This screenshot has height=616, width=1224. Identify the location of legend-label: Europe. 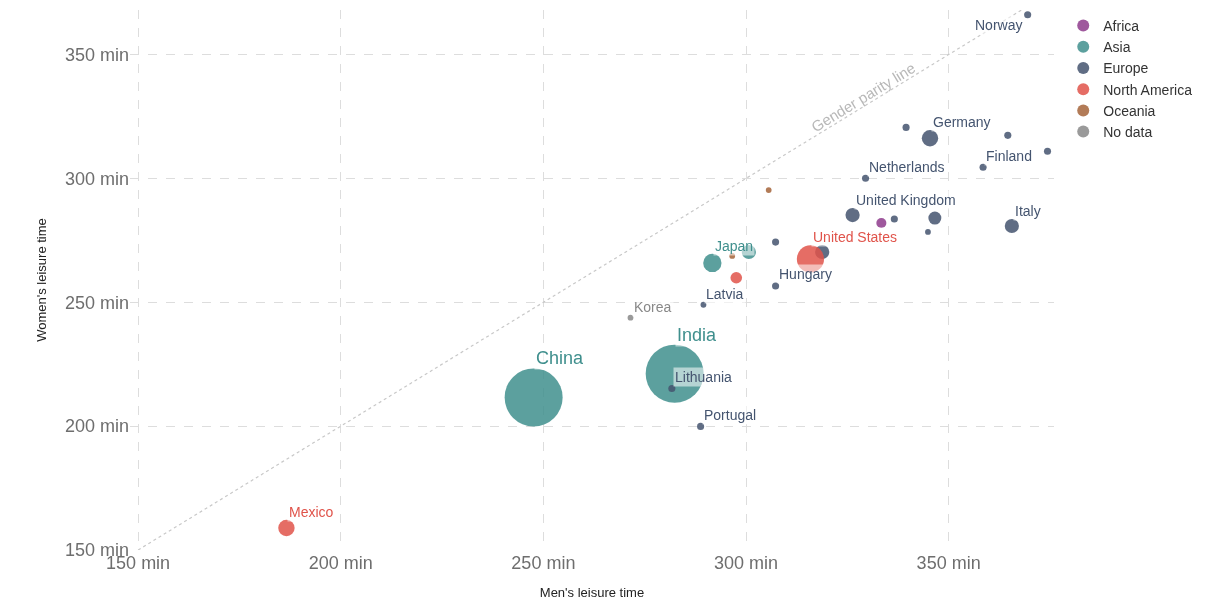
(1126, 68).